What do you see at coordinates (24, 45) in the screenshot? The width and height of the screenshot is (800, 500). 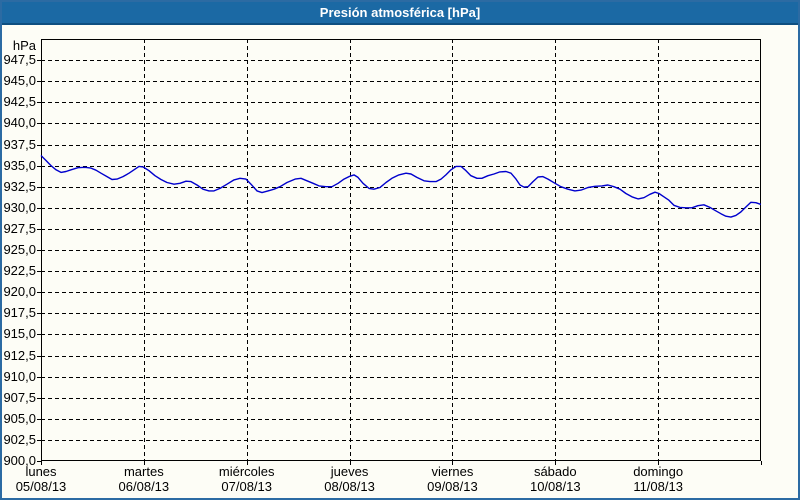 I see `y-axis-unit-label: hPa` at bounding box center [24, 45].